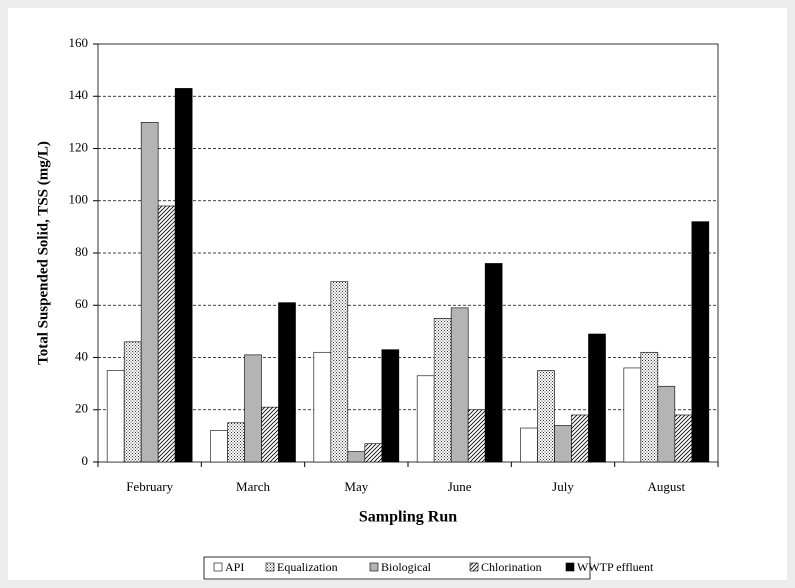  What do you see at coordinates (356, 486) in the screenshot?
I see `x-tick-label: May` at bounding box center [356, 486].